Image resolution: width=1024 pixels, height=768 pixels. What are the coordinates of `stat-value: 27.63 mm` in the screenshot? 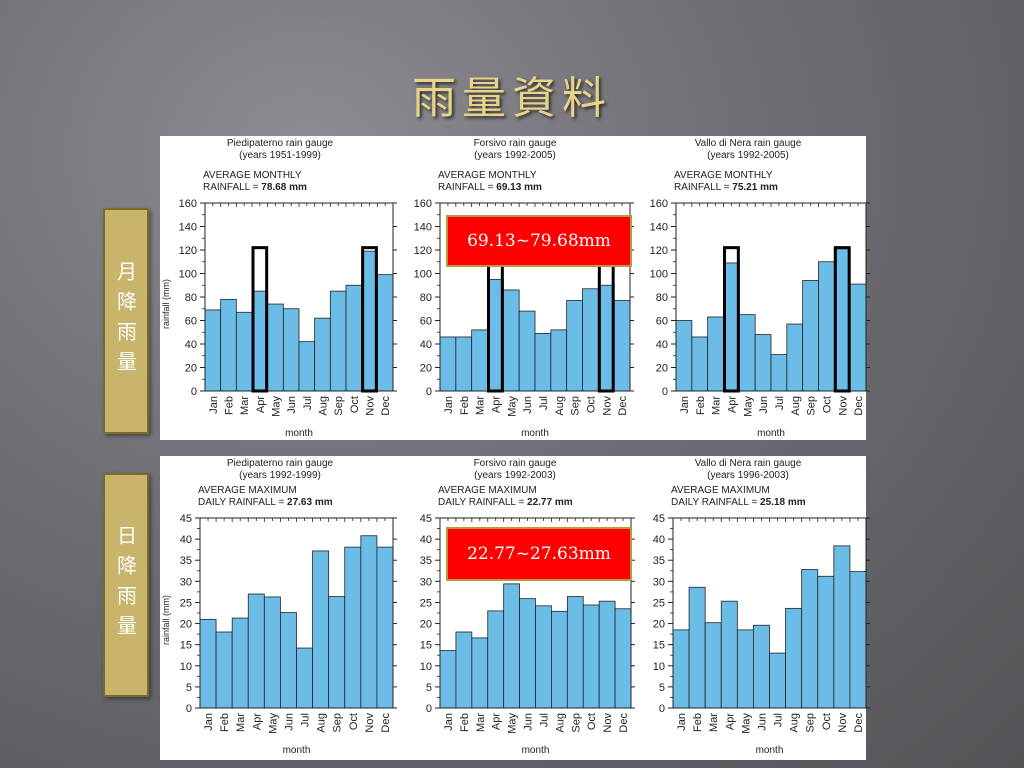 It's located at (310, 502).